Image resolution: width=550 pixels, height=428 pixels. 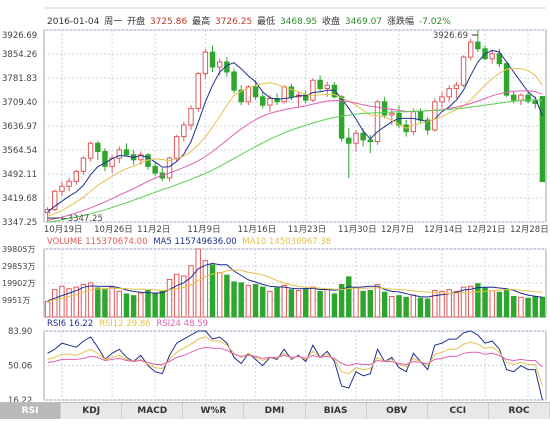 What do you see at coordinates (214, 411) in the screenshot?
I see `tab-wr: W%R` at bounding box center [214, 411].